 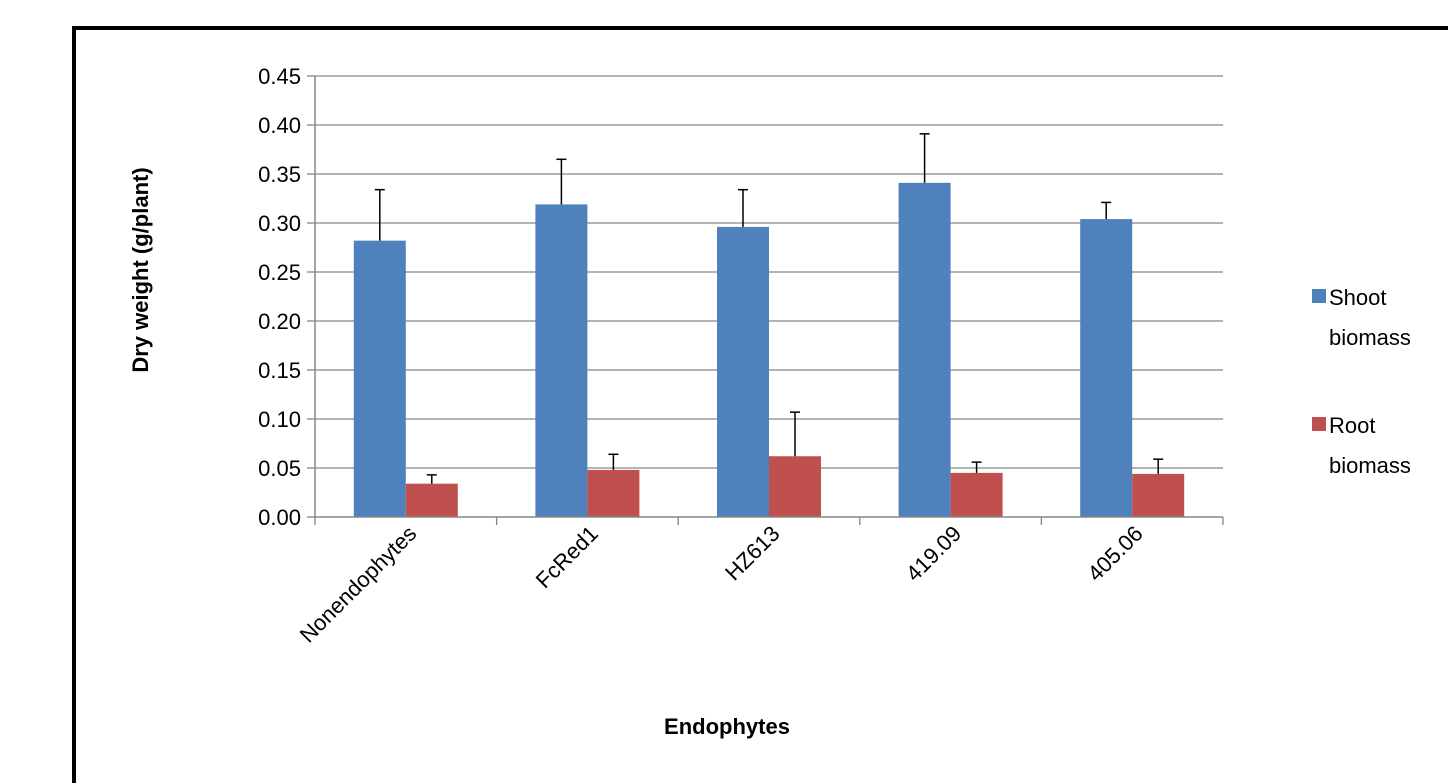 What do you see at coordinates (279, 125) in the screenshot?
I see `y-tick-label: 0.40` at bounding box center [279, 125].